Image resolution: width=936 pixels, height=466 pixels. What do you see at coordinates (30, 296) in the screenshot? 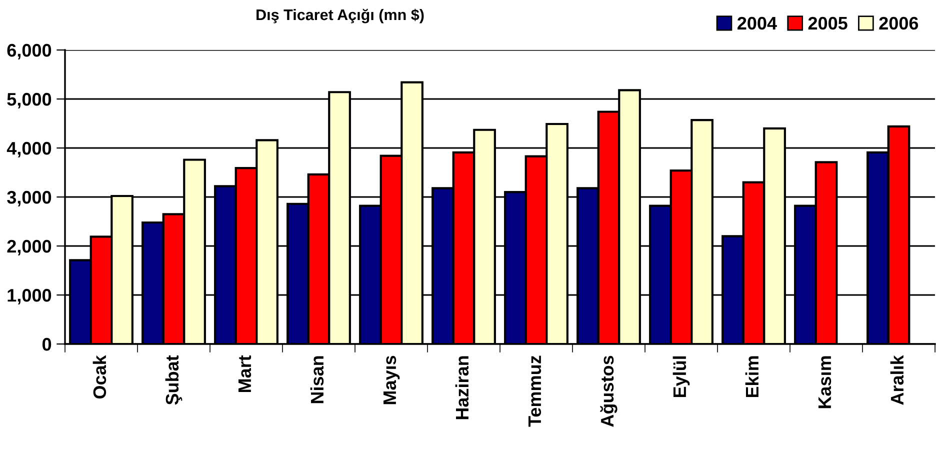
I see `y-tick-label: 1,000` at bounding box center [30, 296].